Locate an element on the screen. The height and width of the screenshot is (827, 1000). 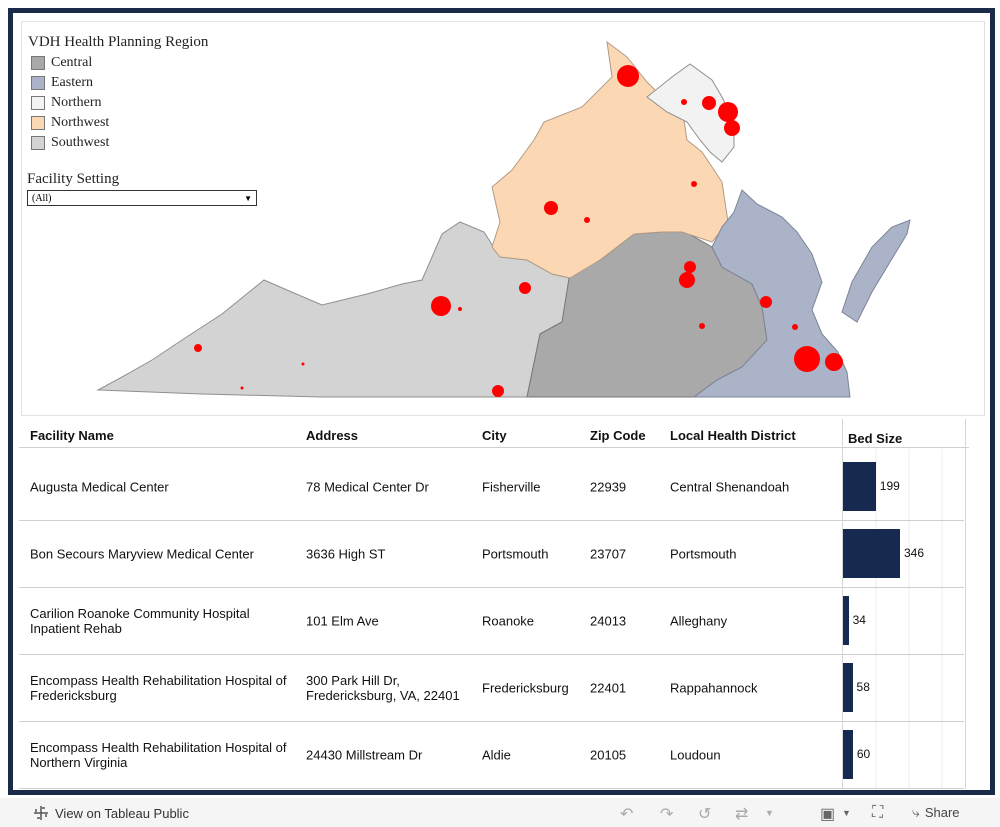
revert-icon: ↺ is located at coordinates (705, 814).